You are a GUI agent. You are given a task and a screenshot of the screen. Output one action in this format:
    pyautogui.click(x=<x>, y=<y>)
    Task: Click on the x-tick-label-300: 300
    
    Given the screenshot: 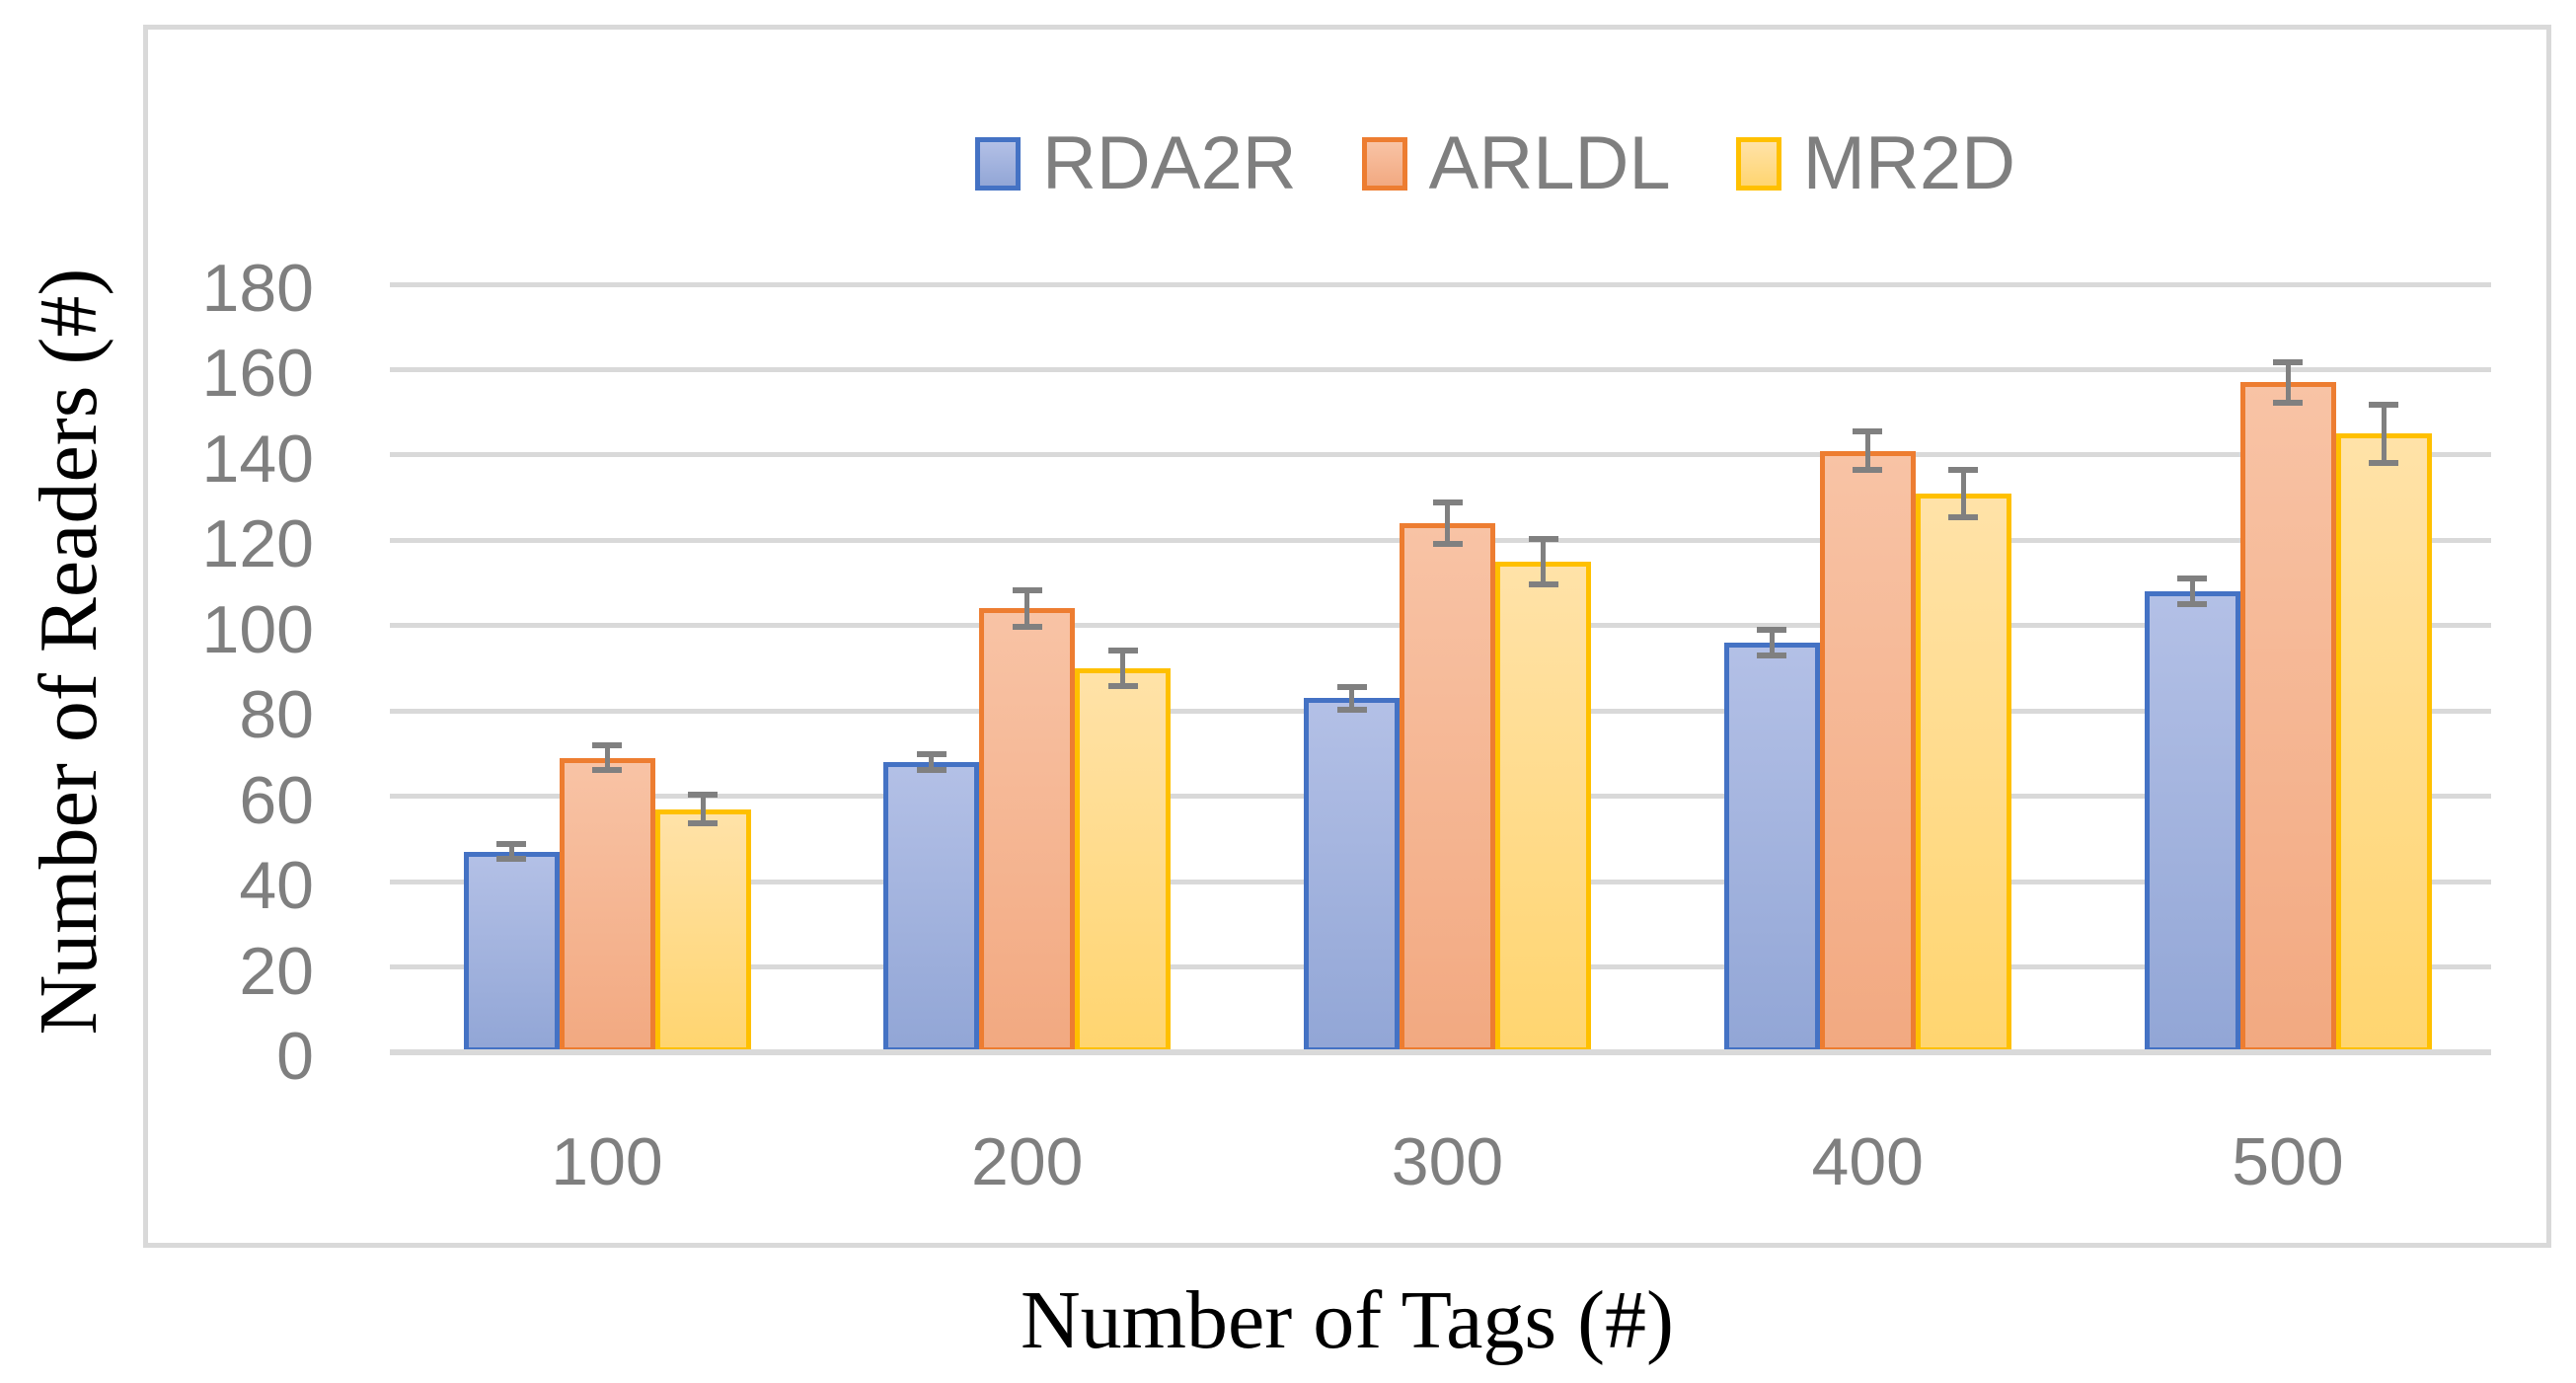 What is the action you would take?
    pyautogui.click(x=1447, y=1161)
    